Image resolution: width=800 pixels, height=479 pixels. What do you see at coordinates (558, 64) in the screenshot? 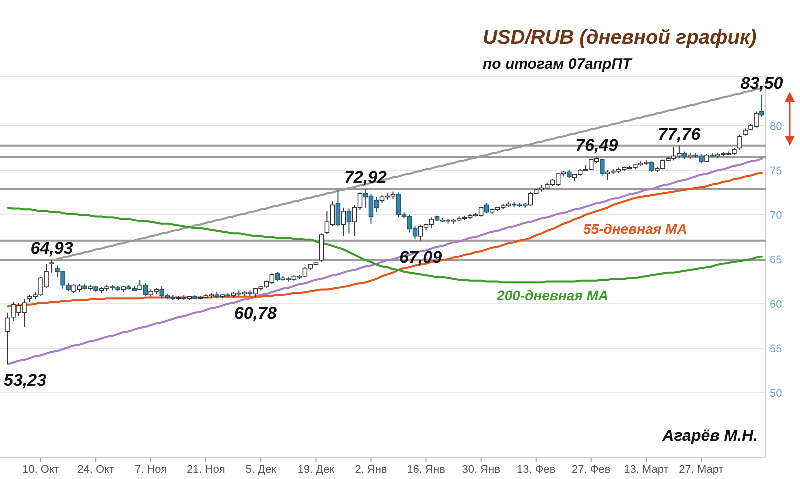
I see `chart-subtitle: по итогам 07апрПТ` at bounding box center [558, 64].